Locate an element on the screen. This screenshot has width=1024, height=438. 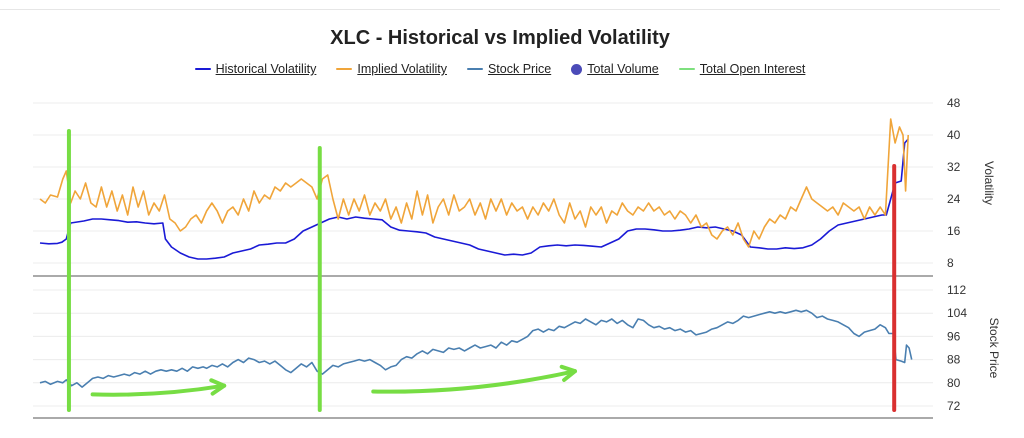
y-tick-label: 72 is located at coordinates (954, 406).